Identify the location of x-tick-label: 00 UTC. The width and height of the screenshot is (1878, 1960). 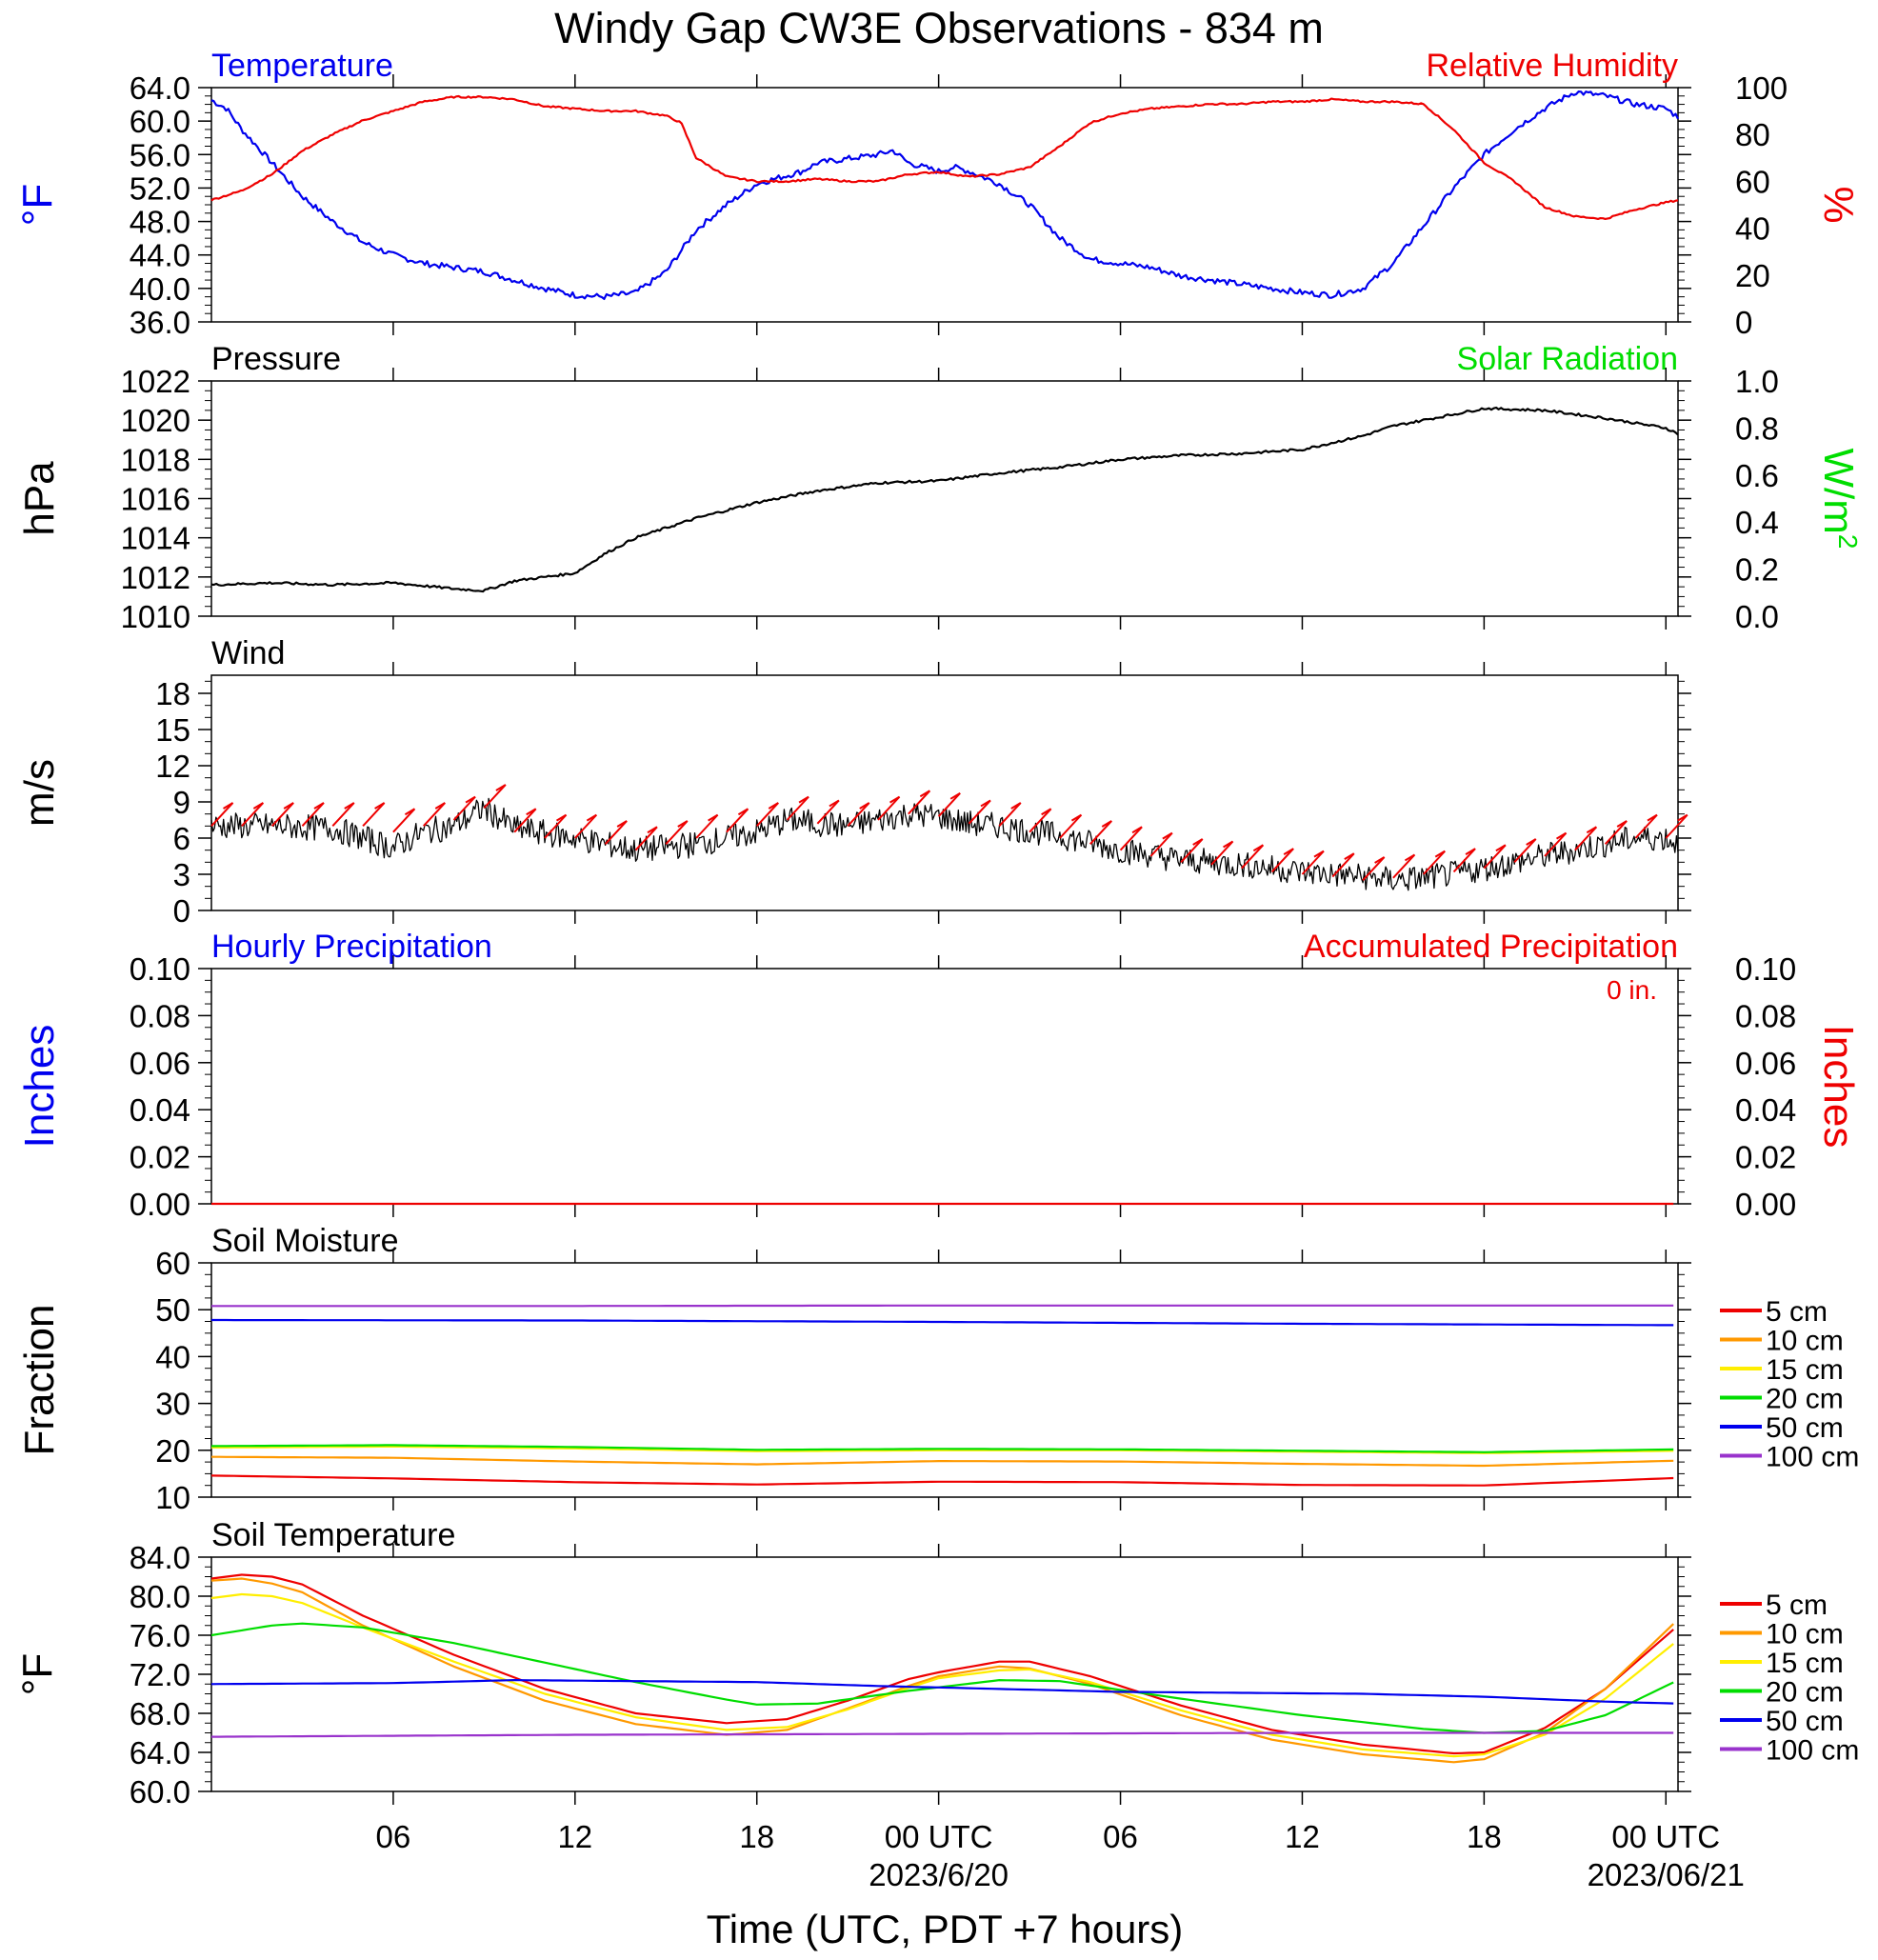
(1665, 1836).